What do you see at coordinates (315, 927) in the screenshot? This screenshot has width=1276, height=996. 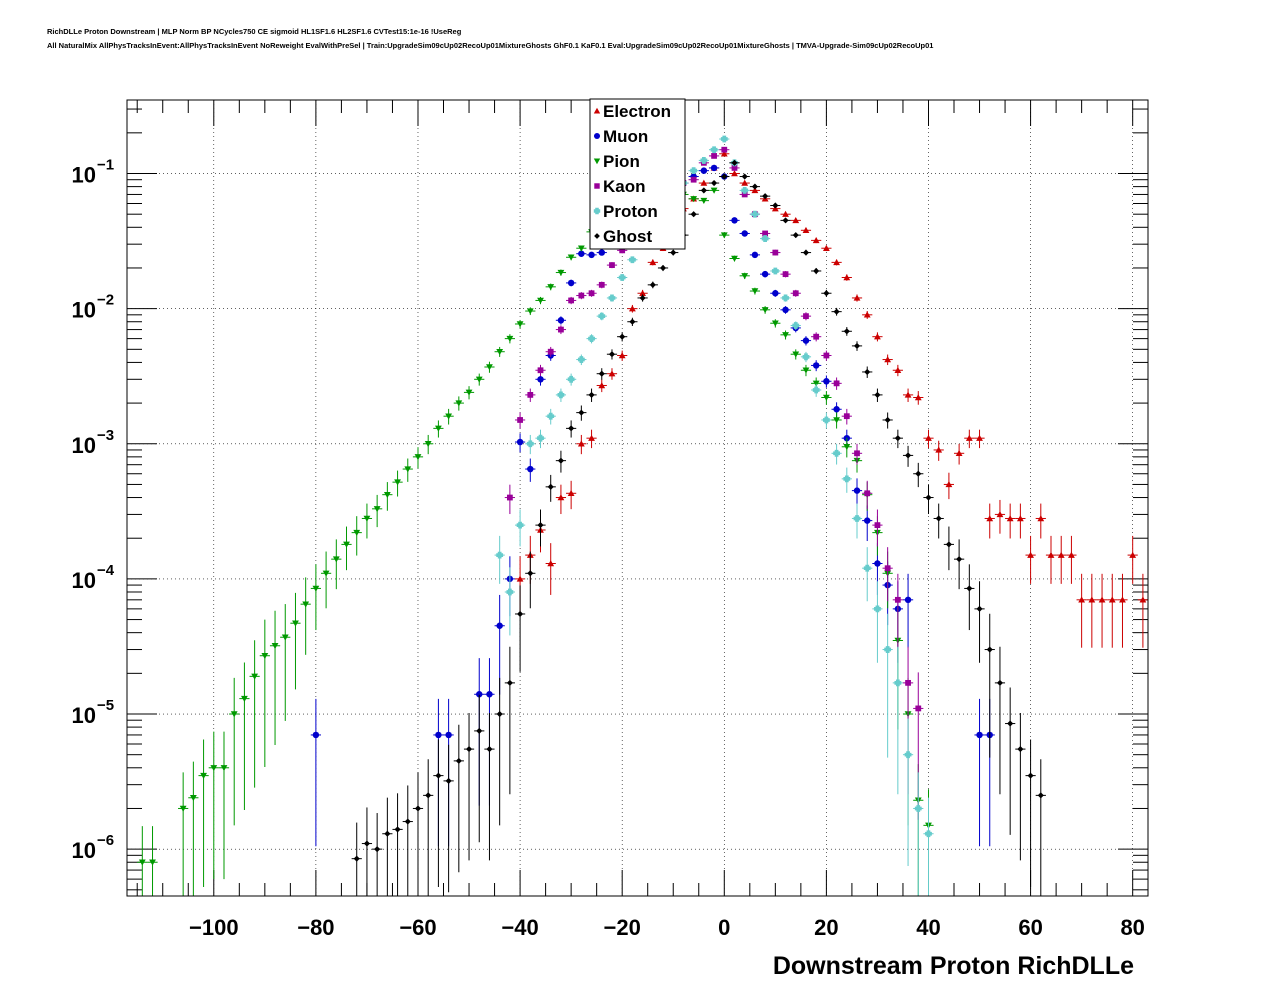 I see `x-tick-label: −80` at bounding box center [315, 927].